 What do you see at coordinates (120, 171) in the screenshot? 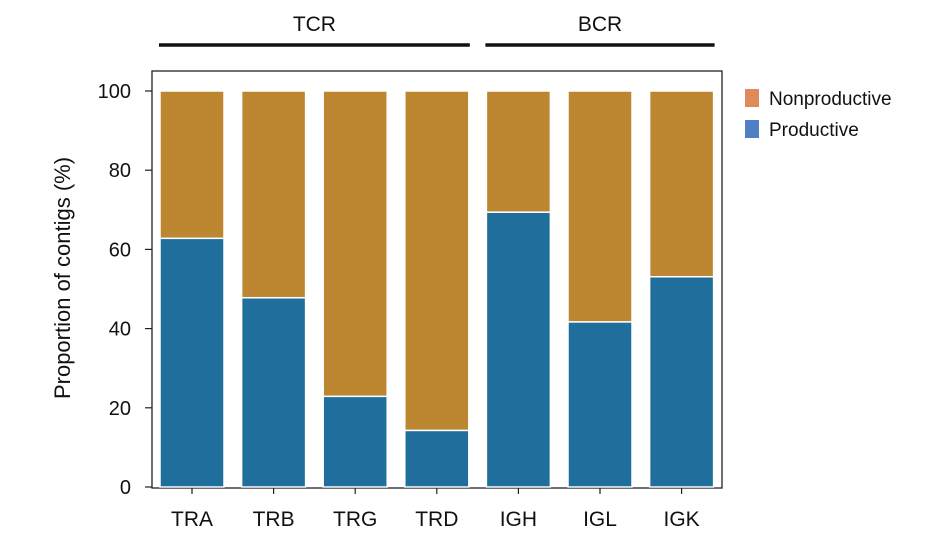
I see `y-tick-label-80: 80` at bounding box center [120, 171].